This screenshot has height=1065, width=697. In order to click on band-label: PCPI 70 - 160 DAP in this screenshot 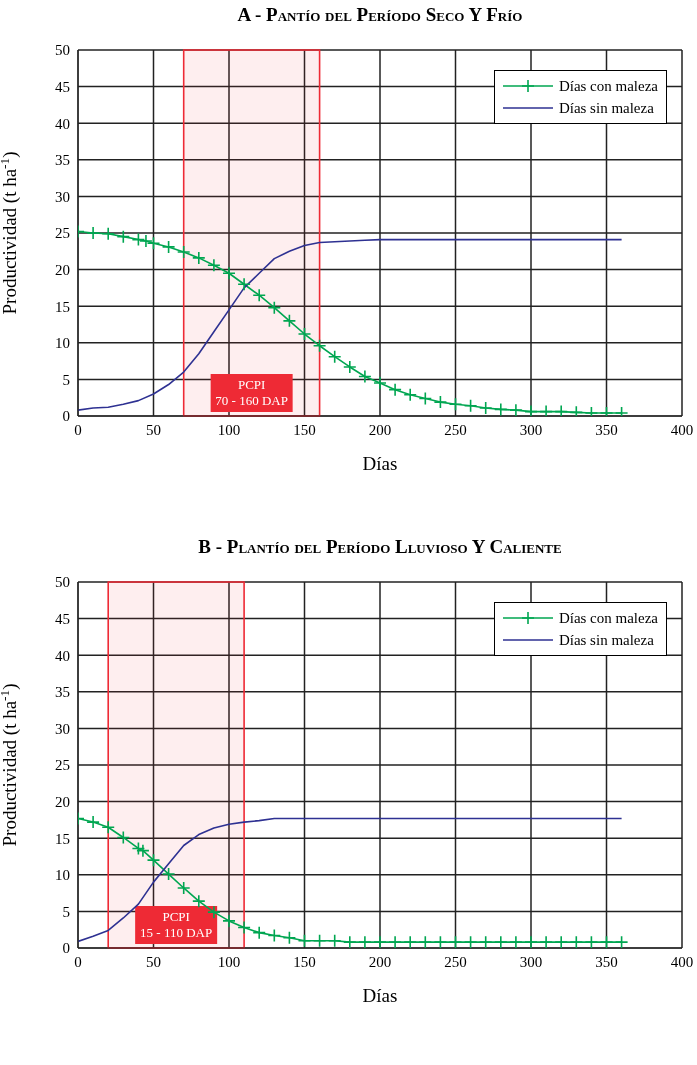, I will do `click(251, 392)`.